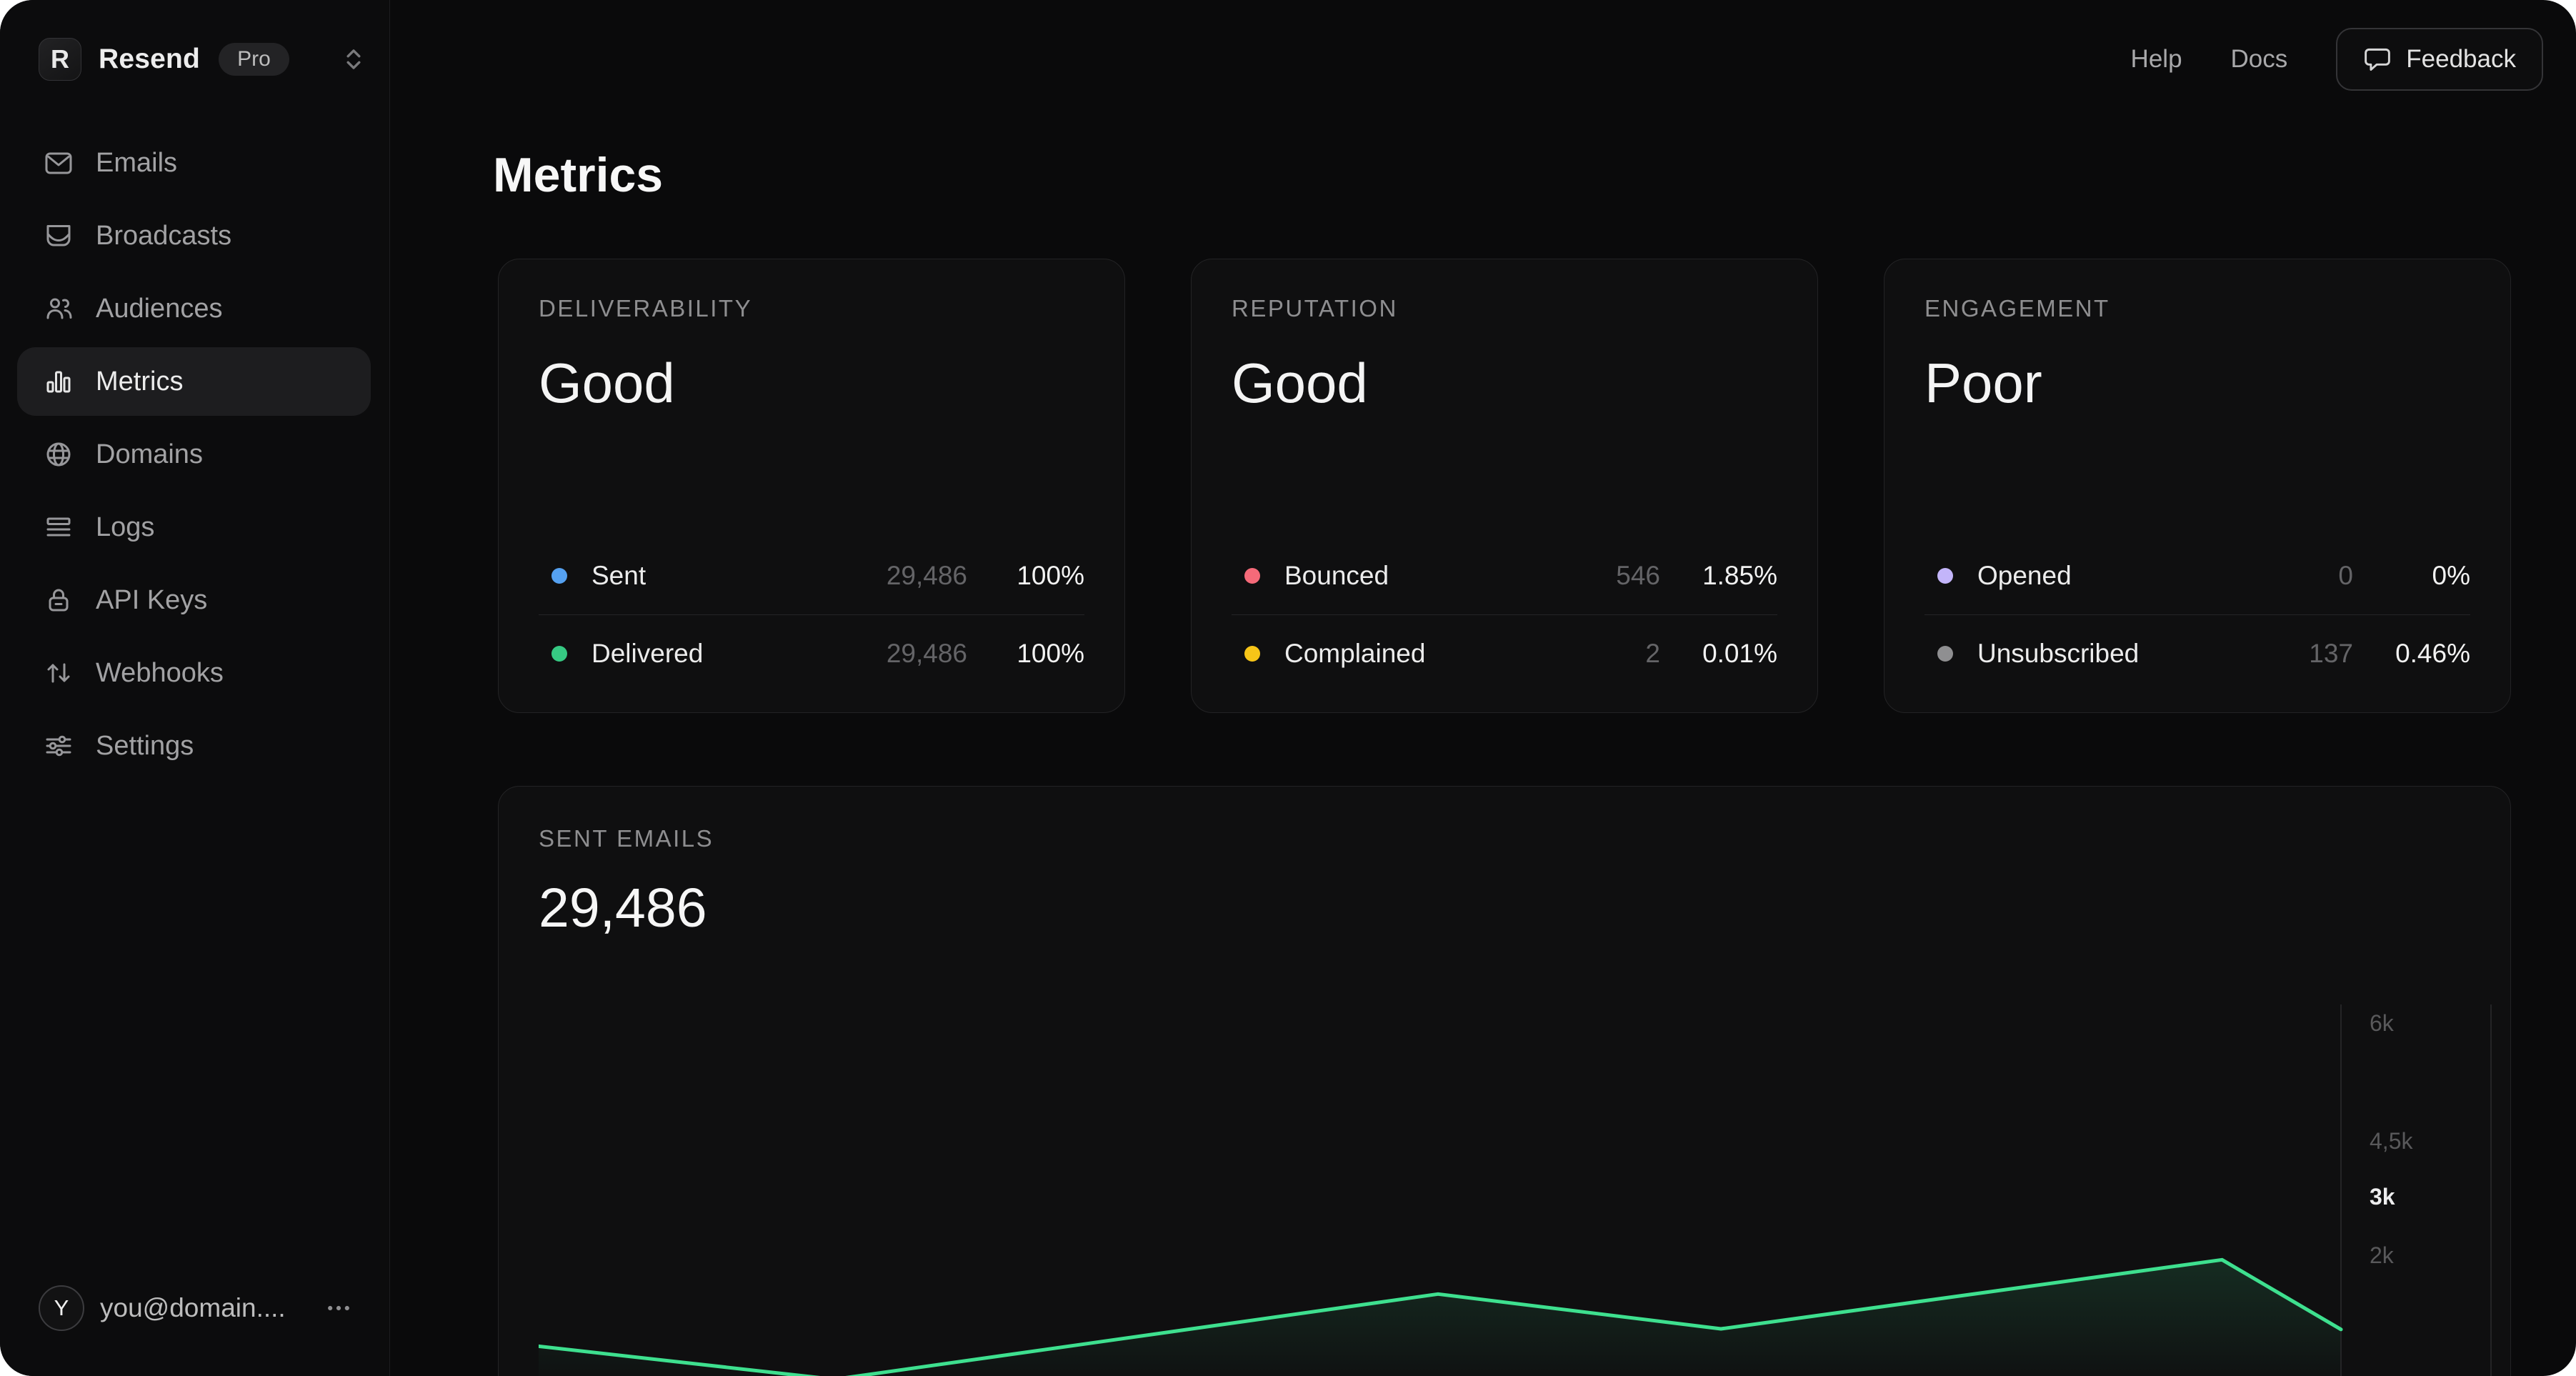 The width and height of the screenshot is (2576, 1376). I want to click on metric-count: 0, so click(2345, 575).